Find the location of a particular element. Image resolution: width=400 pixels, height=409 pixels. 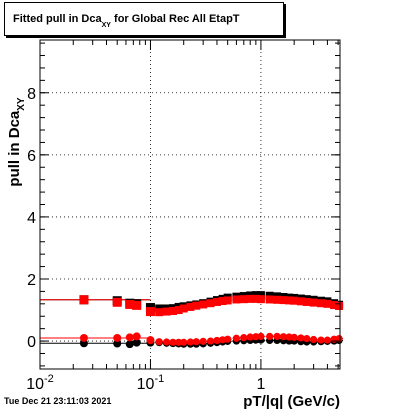

chart-title-subscript: XY is located at coordinates (106, 25).